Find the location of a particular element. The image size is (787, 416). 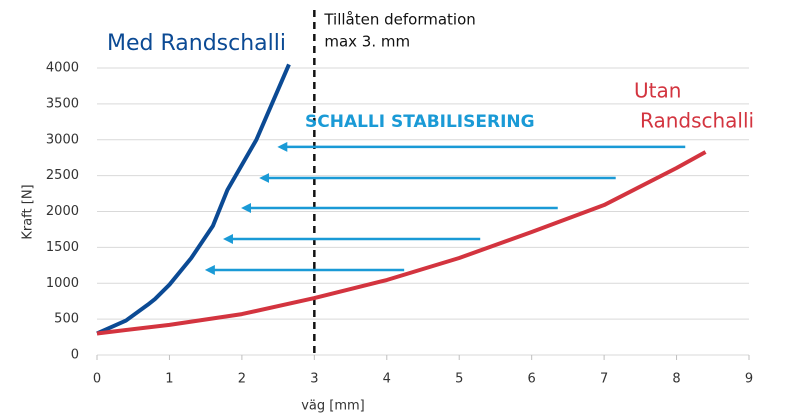

x-tick-label: 7 is located at coordinates (604, 379).